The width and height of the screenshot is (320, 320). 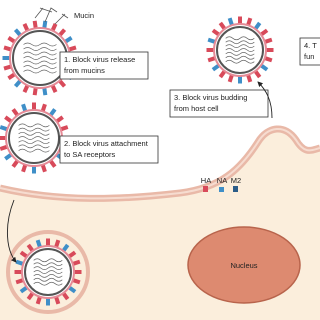 I want to click on step4-text: fun, so click(x=309, y=56).